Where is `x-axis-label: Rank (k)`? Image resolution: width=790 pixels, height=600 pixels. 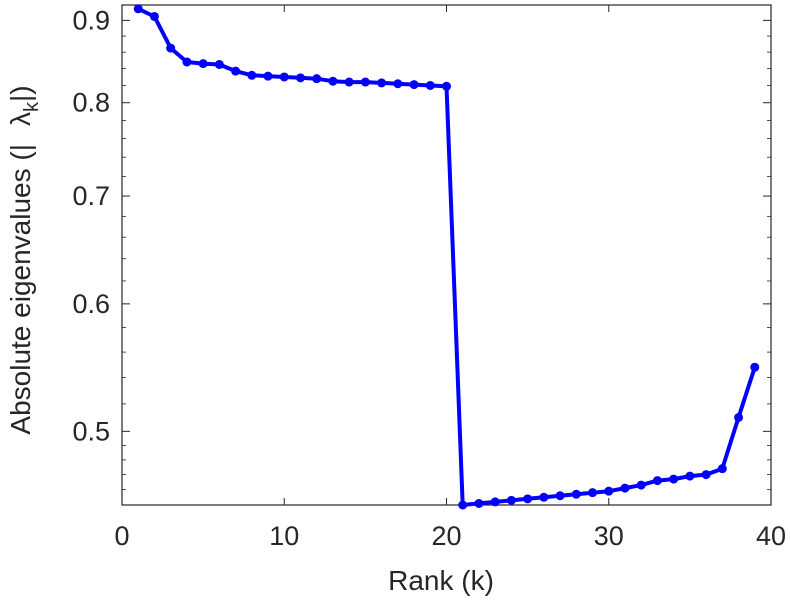
x-axis-label: Rank (k) is located at coordinates (441, 580).